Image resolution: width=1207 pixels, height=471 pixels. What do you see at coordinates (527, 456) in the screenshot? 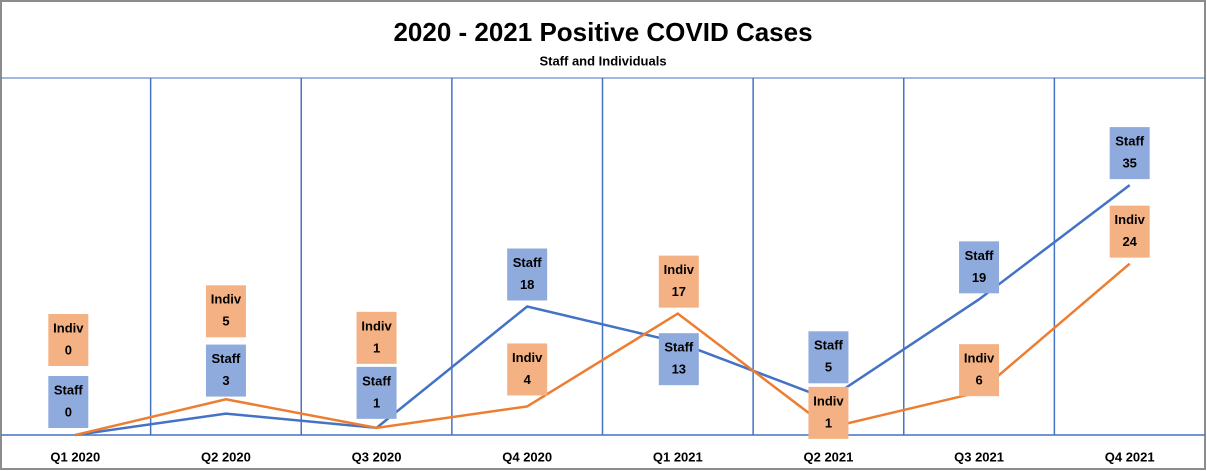
I see `x-tick-label: Q4 2020` at bounding box center [527, 456].